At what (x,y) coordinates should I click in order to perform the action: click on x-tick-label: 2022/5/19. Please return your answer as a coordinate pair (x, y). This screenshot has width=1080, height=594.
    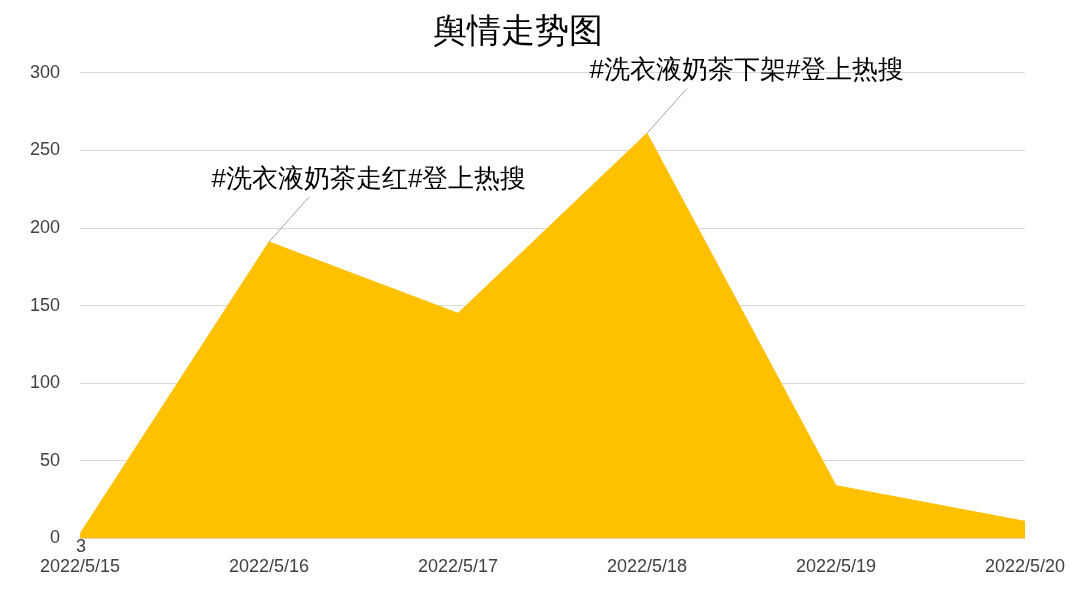
    Looking at the image, I should click on (836, 566).